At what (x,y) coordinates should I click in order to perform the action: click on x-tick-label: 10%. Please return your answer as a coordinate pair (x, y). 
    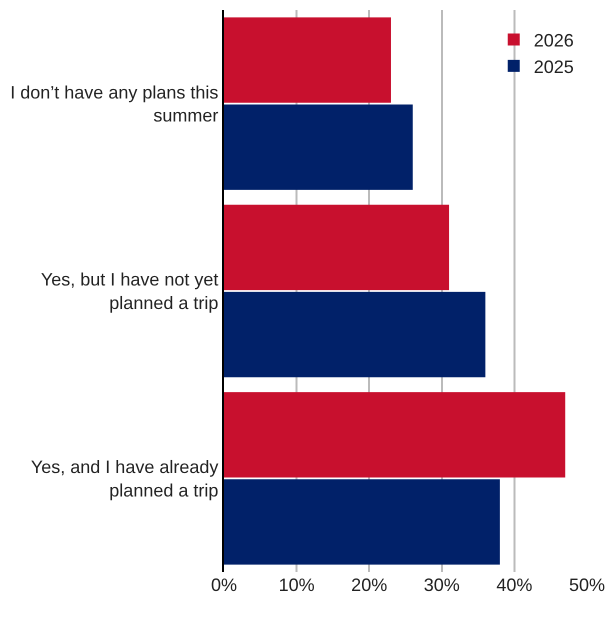
    Looking at the image, I should click on (296, 585).